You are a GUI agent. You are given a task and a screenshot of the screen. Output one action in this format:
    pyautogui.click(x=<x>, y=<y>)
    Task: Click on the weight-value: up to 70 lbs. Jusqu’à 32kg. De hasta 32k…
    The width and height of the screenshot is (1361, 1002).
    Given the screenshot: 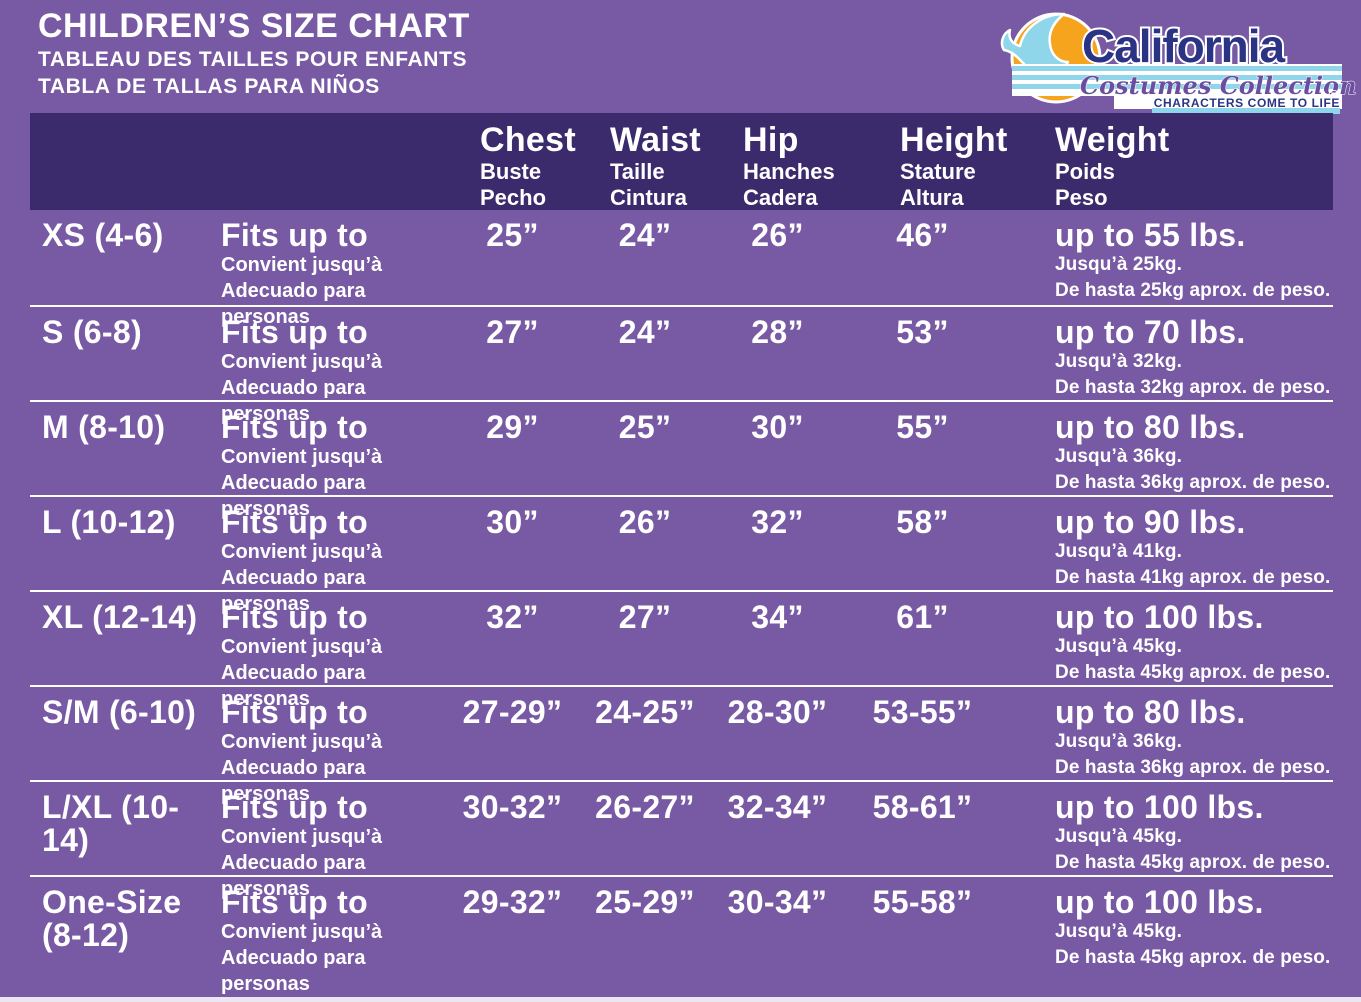 What is the action you would take?
    pyautogui.click(x=1193, y=356)
    